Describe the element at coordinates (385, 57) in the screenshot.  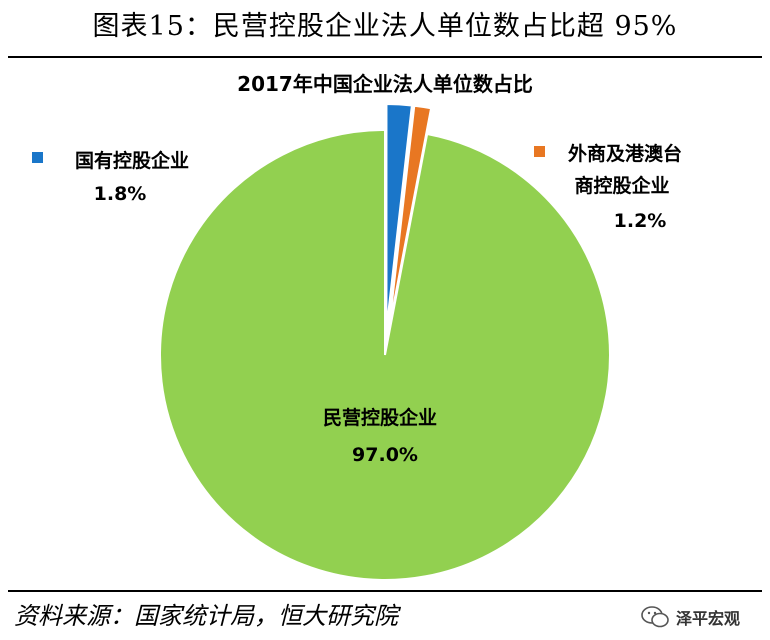
I see `top-rule` at that location.